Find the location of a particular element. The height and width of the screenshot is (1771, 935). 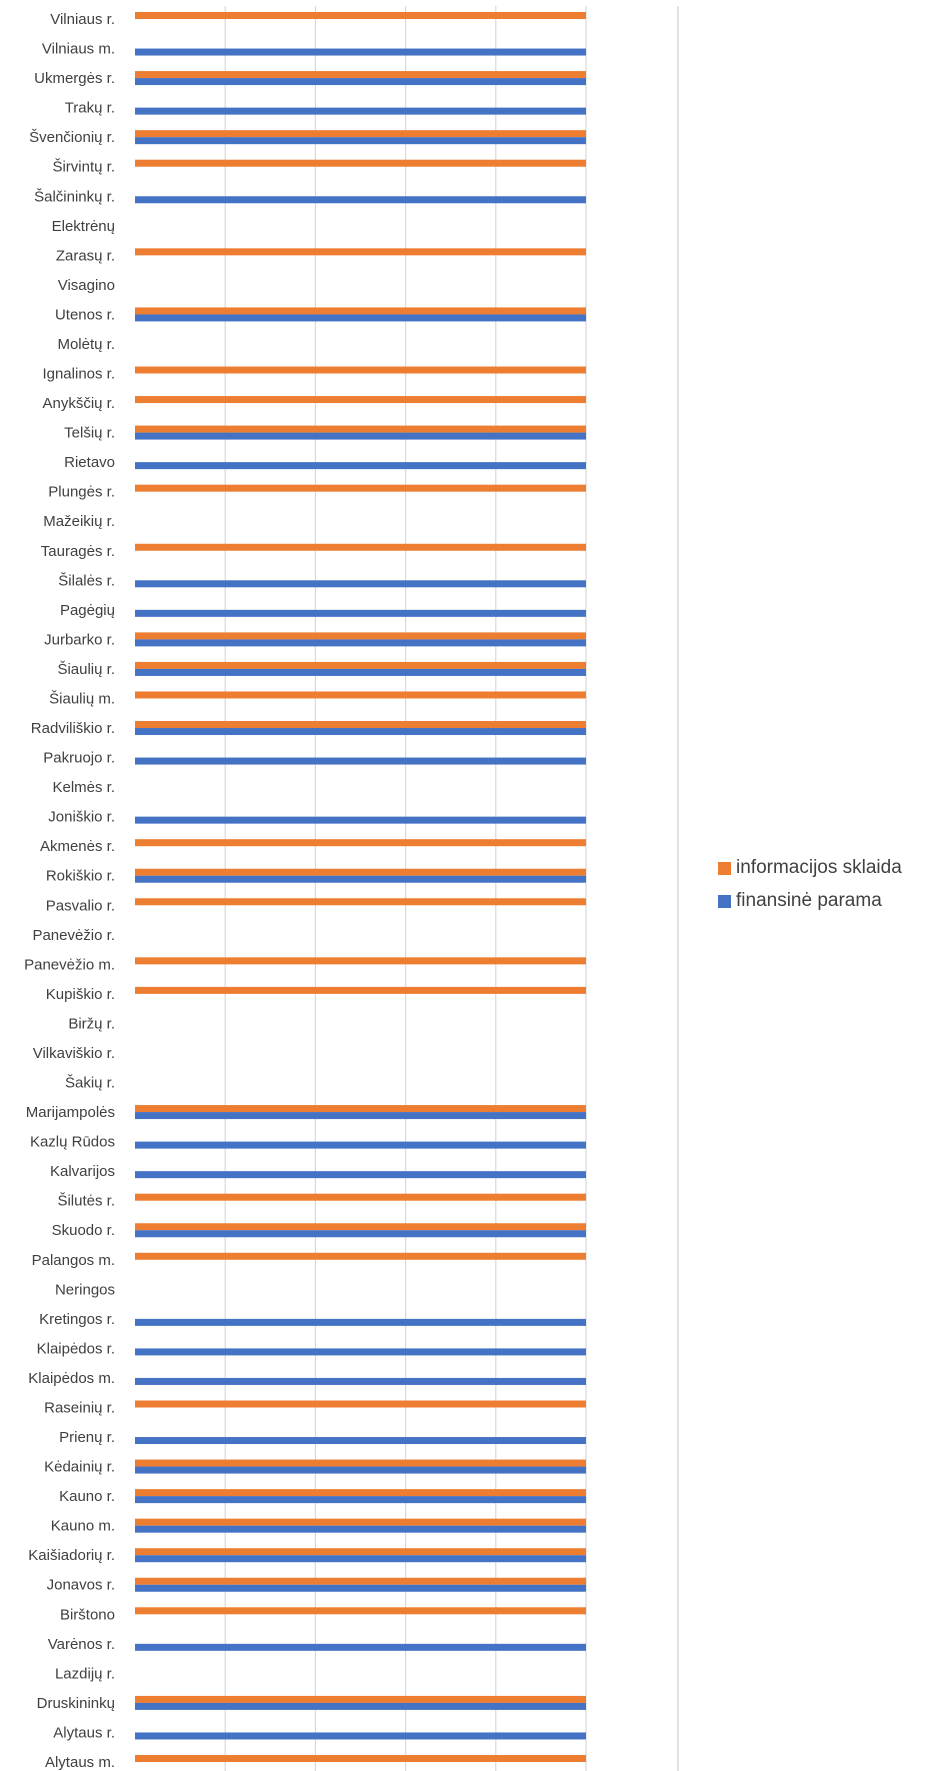

category-label: Vilniaus r. is located at coordinates (82, 19).